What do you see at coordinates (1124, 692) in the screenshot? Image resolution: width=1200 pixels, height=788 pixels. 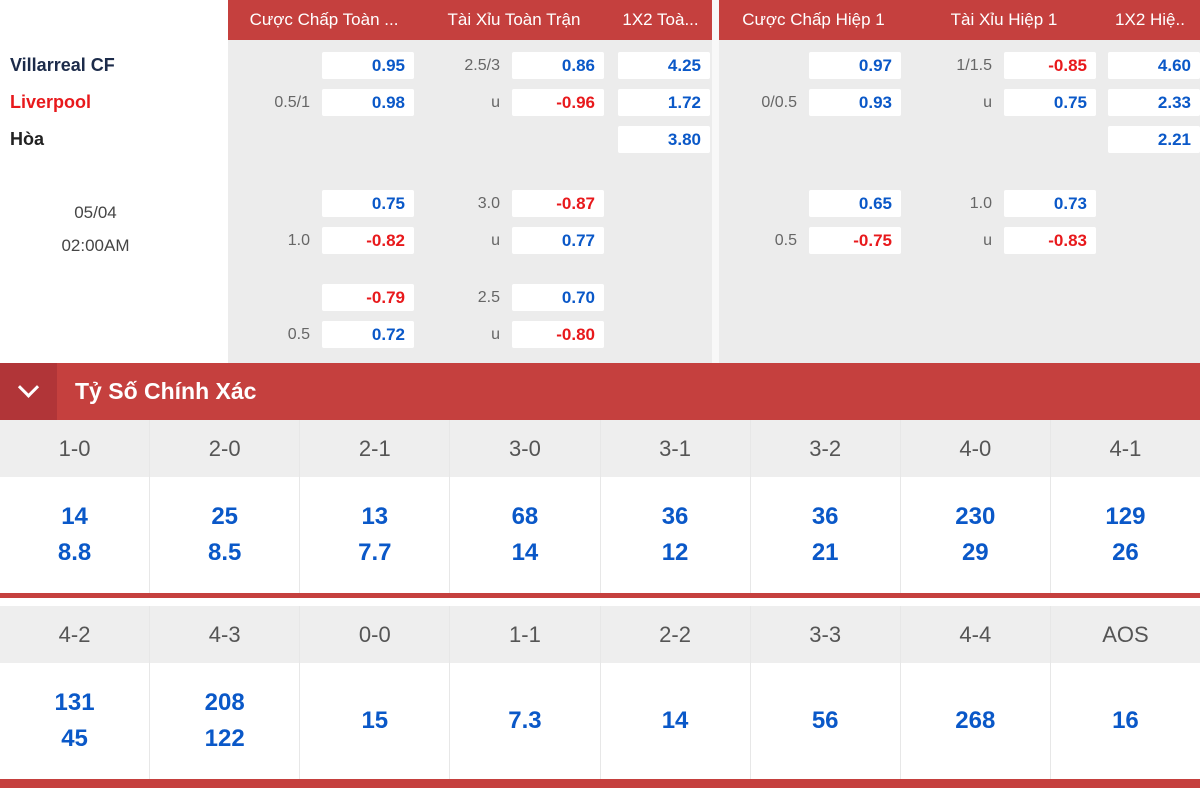 I see `score-column: AOS 16` at bounding box center [1124, 692].